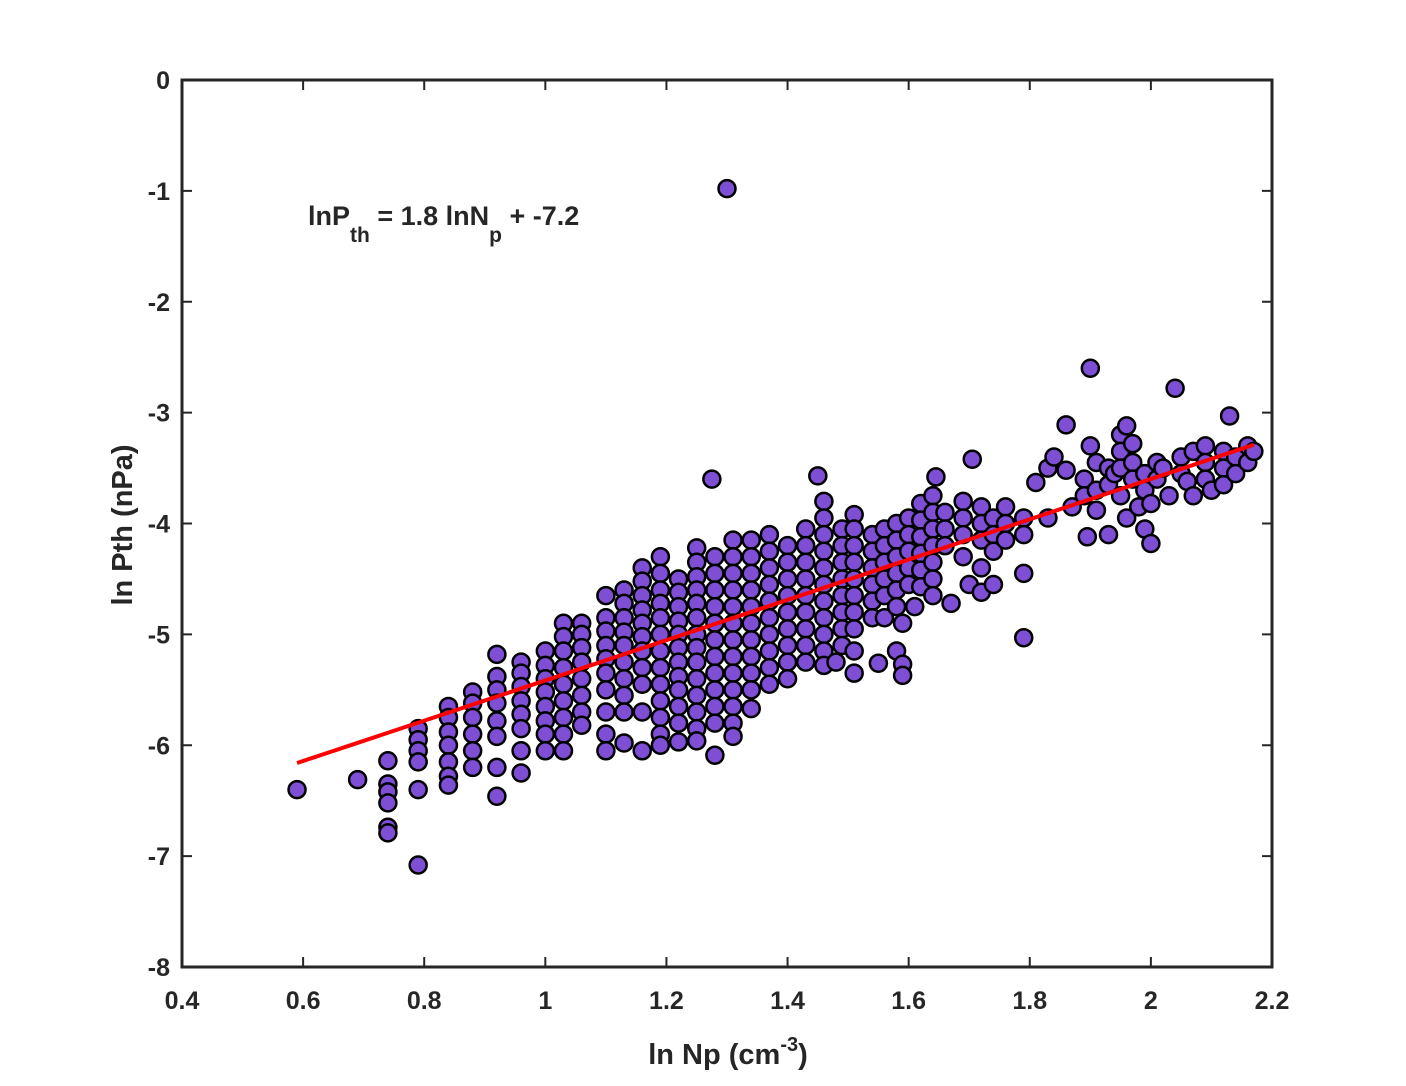  What do you see at coordinates (159, 303) in the screenshot?
I see `y-tick-label: -2` at bounding box center [159, 303].